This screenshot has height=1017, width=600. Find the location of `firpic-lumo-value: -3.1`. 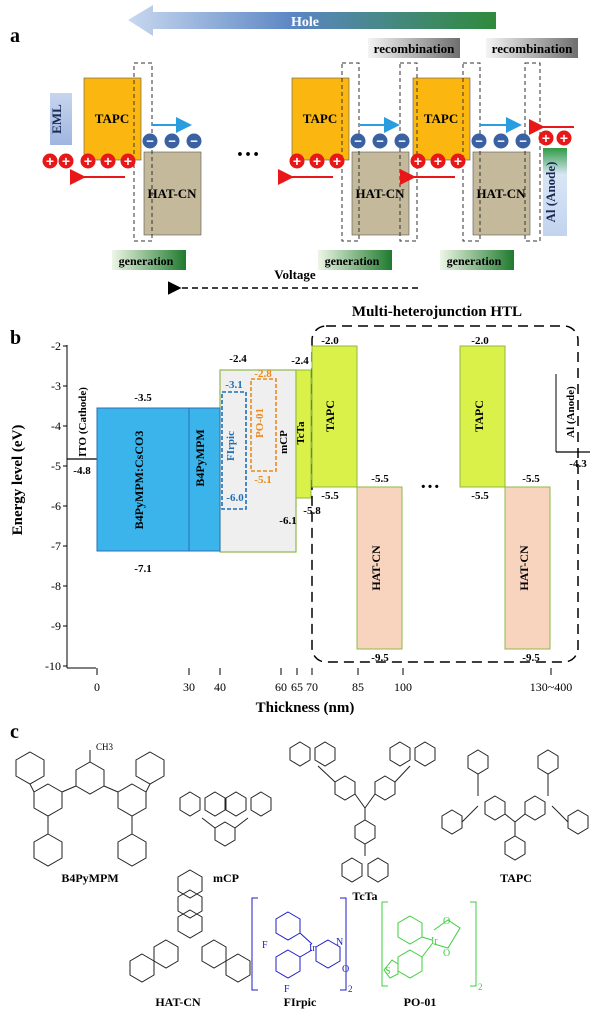

firpic-lumo-value: -3.1 is located at coordinates (233, 385).